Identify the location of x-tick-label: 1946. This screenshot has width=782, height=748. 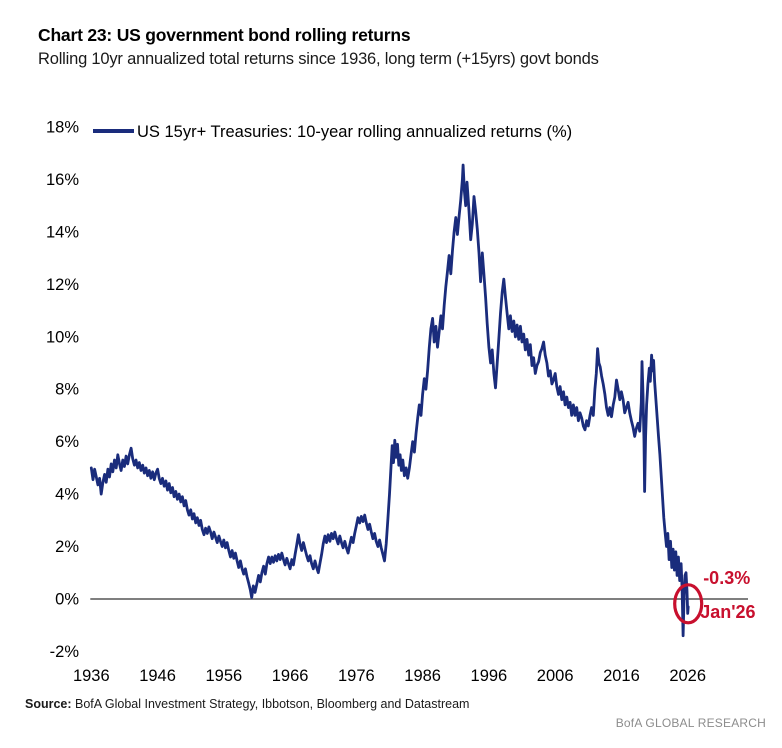
(157, 676).